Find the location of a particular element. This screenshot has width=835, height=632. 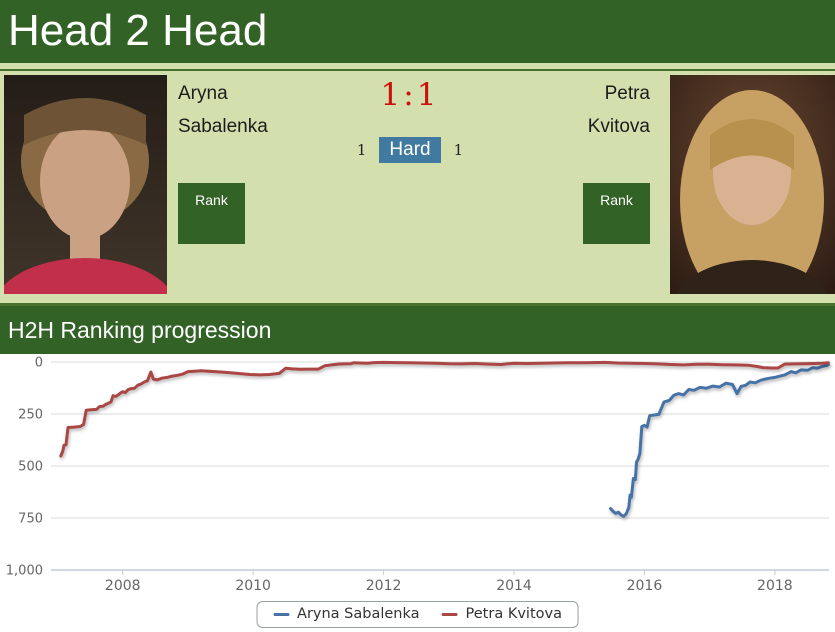

legend-marker-petra-kvitova is located at coordinates (449, 614).